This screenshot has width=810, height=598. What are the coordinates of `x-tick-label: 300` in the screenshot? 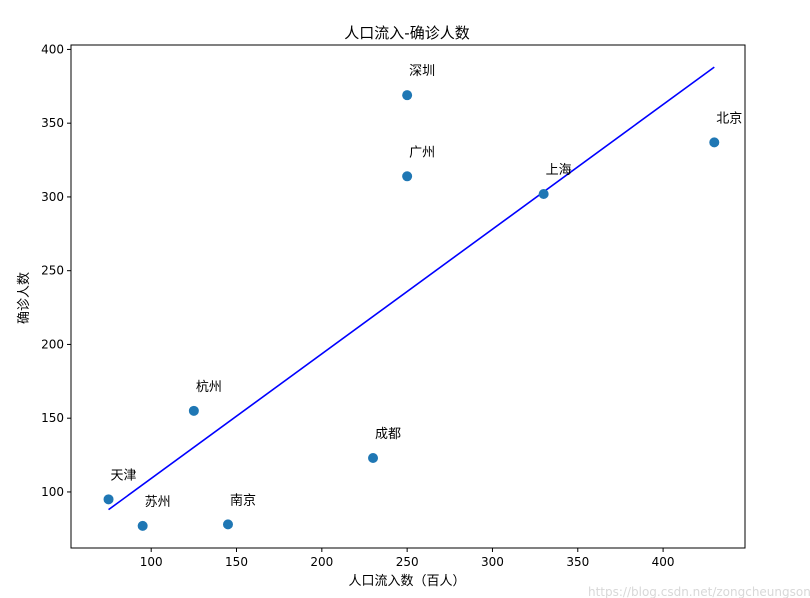 It's located at (492, 562).